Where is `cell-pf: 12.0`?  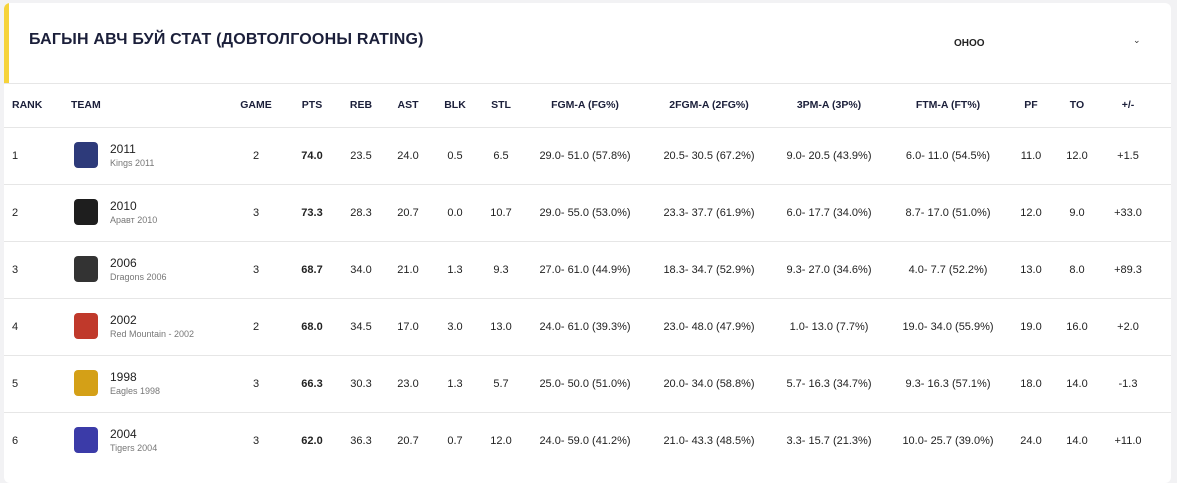 cell-pf: 12.0 is located at coordinates (1031, 213).